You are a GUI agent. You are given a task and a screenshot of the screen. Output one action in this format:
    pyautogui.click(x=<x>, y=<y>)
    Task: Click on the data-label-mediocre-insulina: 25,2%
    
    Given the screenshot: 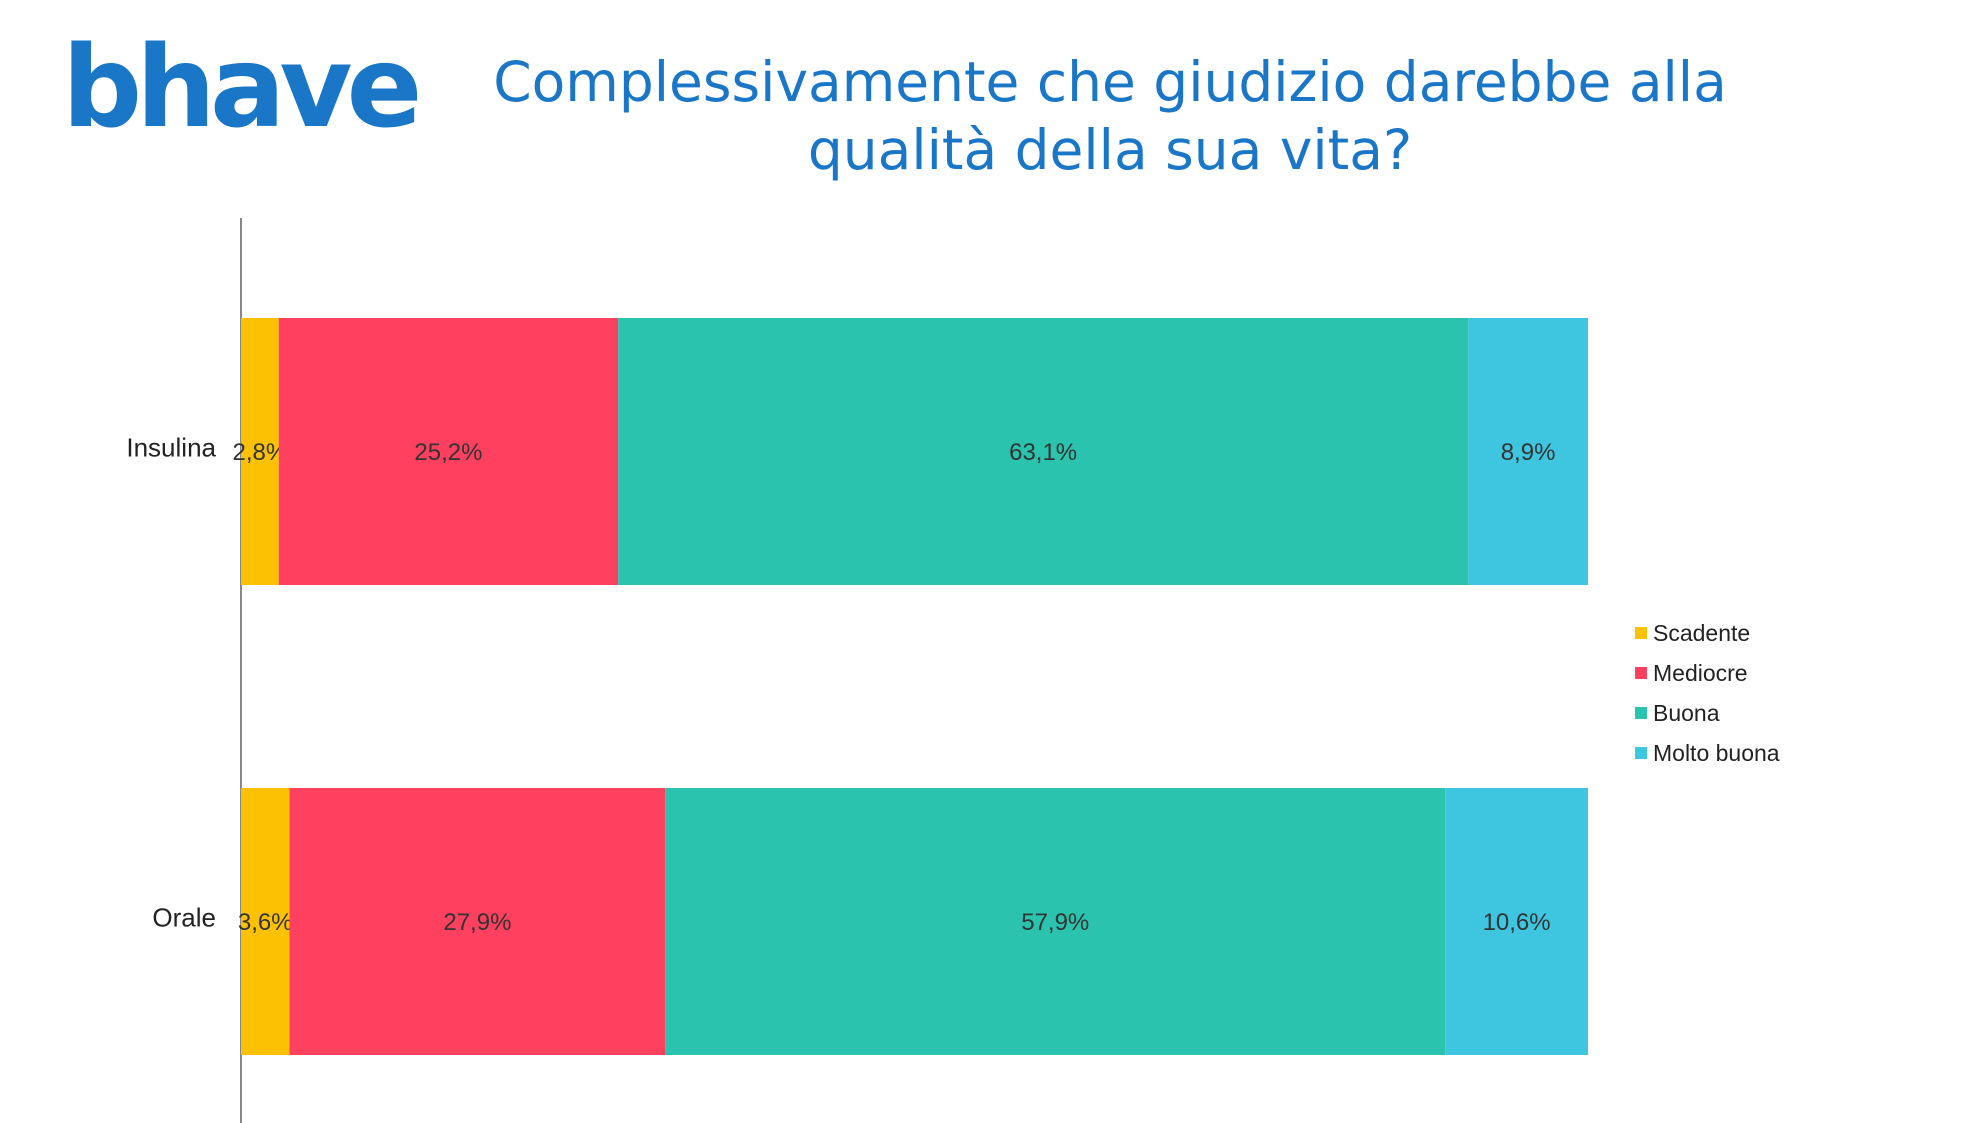 What is the action you would take?
    pyautogui.click(x=448, y=452)
    